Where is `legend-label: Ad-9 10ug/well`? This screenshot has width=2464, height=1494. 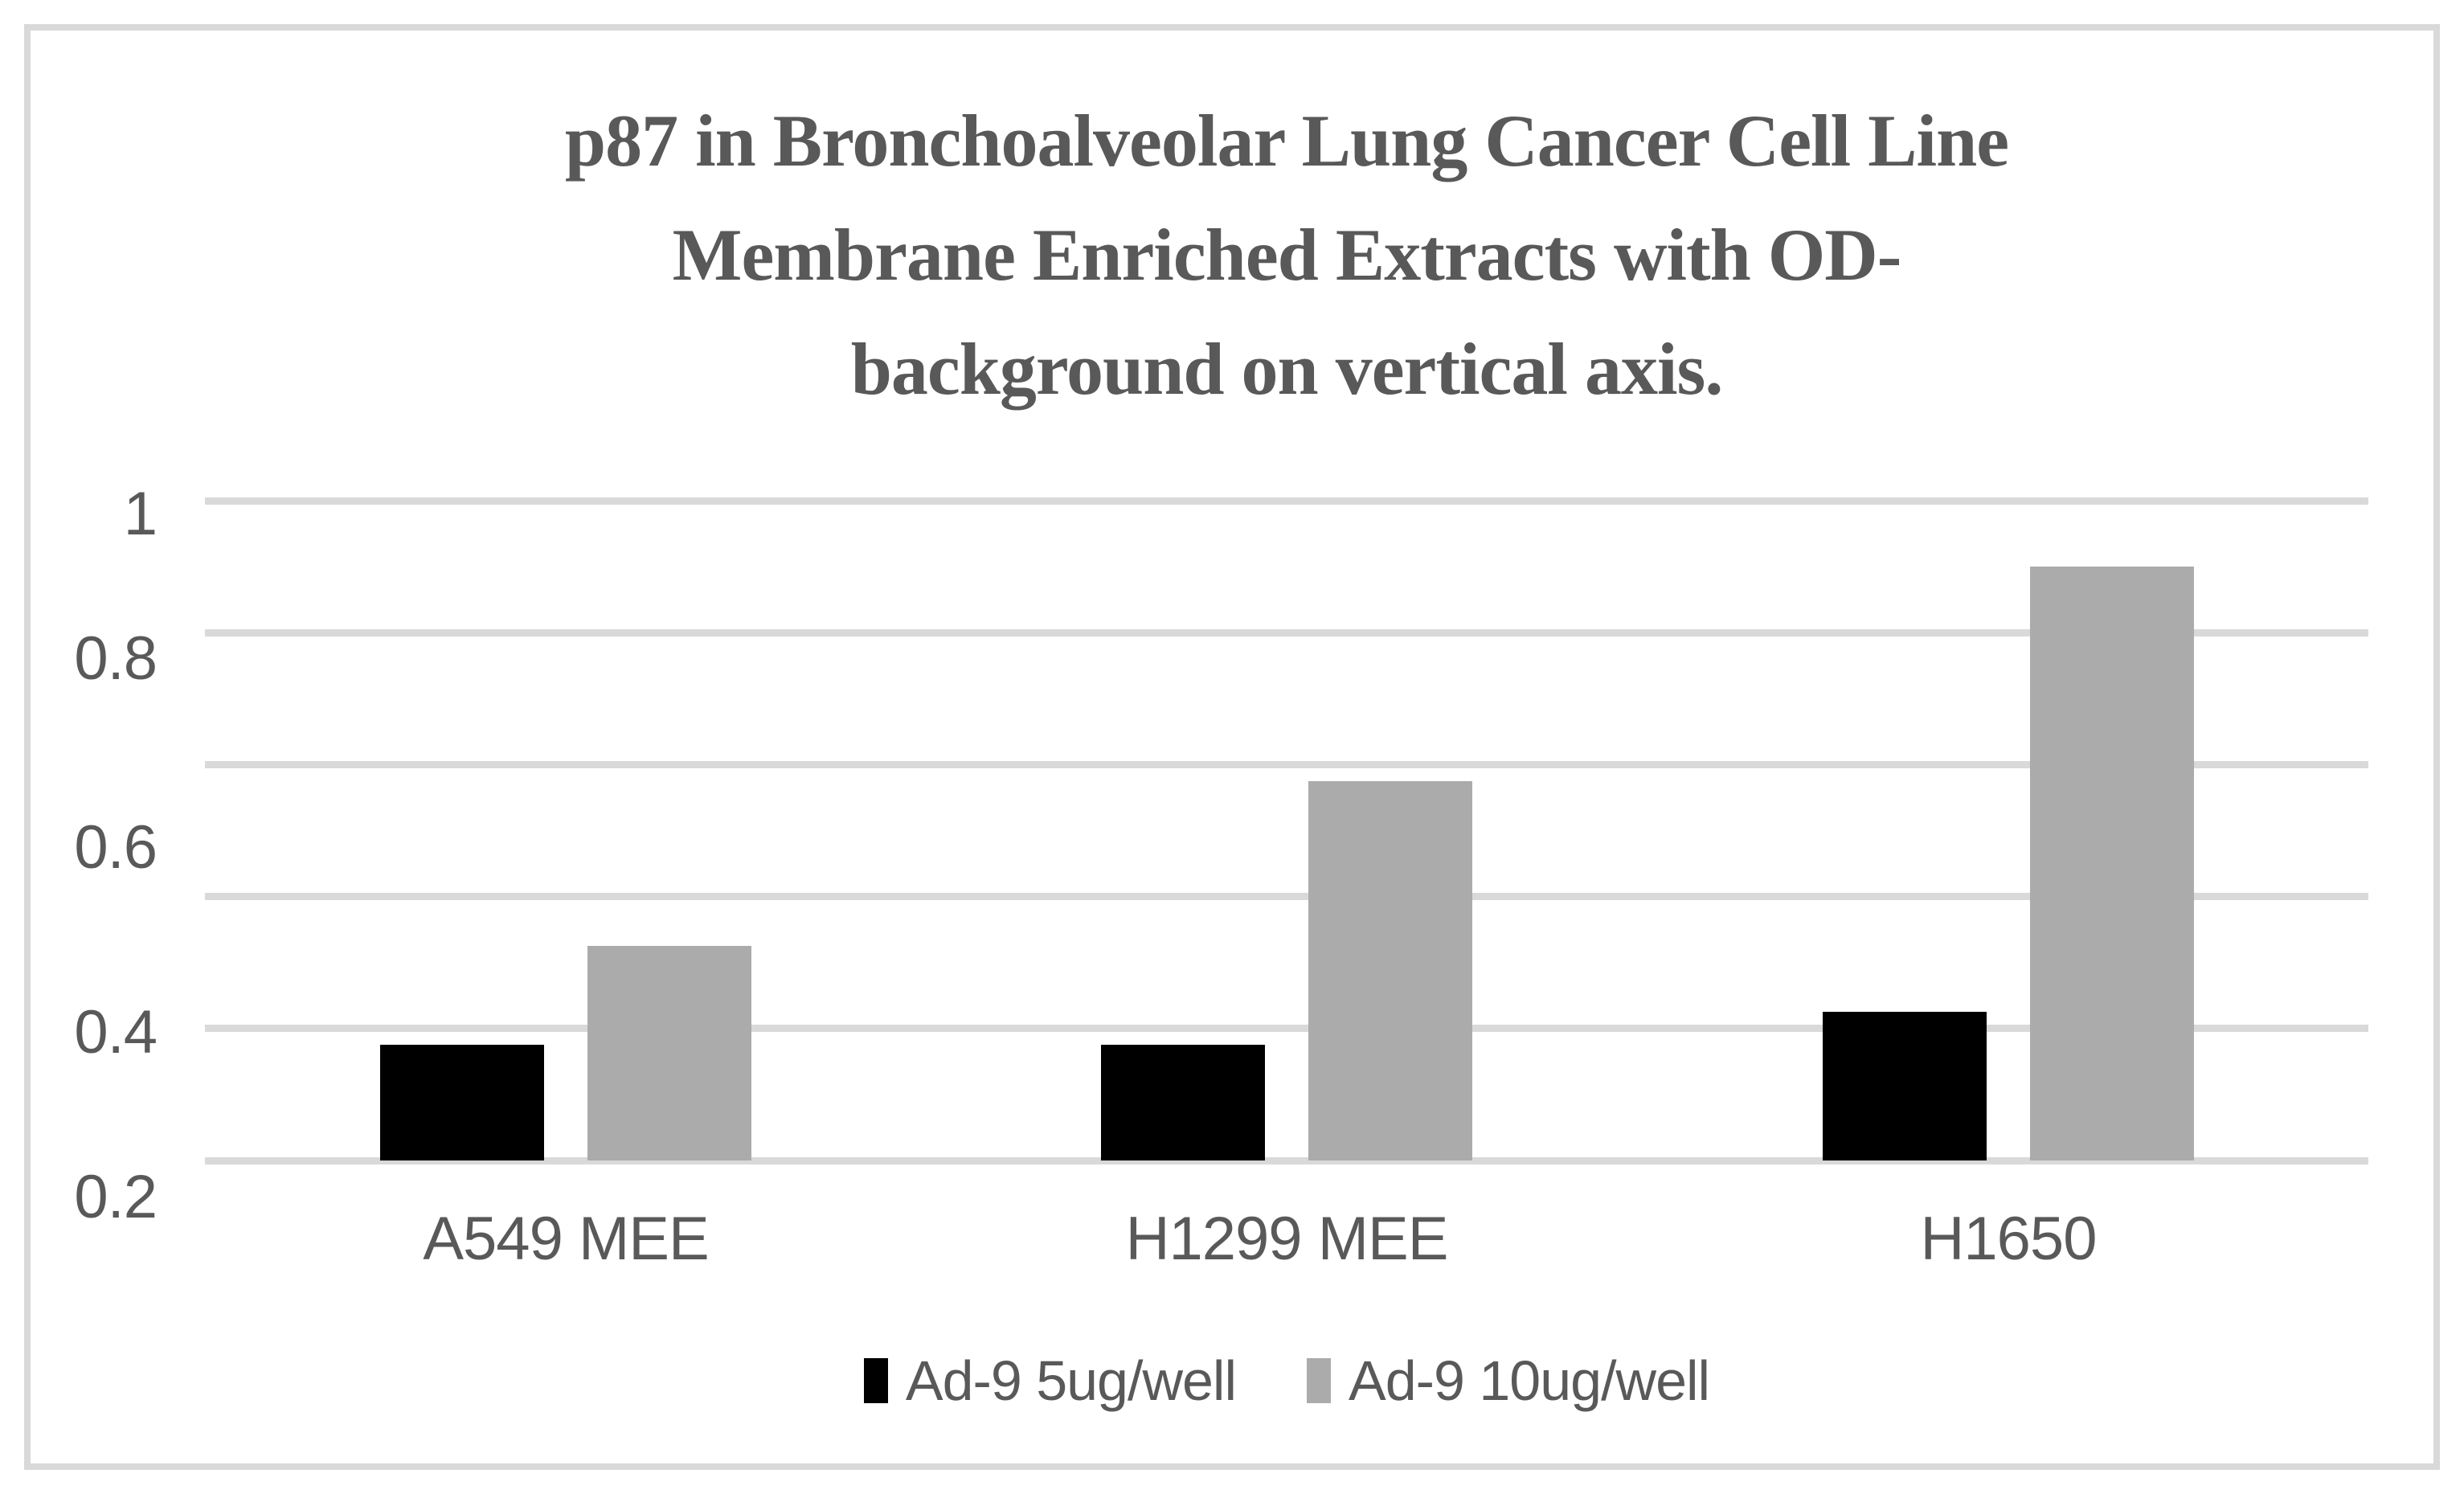
legend-label: Ad-9 10ug/well is located at coordinates (1529, 1380).